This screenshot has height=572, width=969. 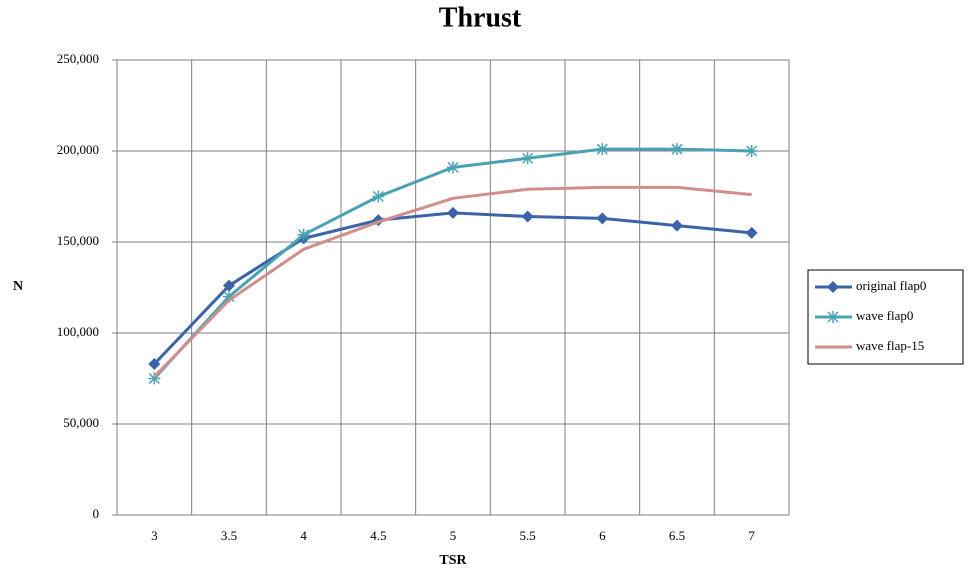 What do you see at coordinates (480, 17) in the screenshot?
I see `chart-title: Thrust` at bounding box center [480, 17].